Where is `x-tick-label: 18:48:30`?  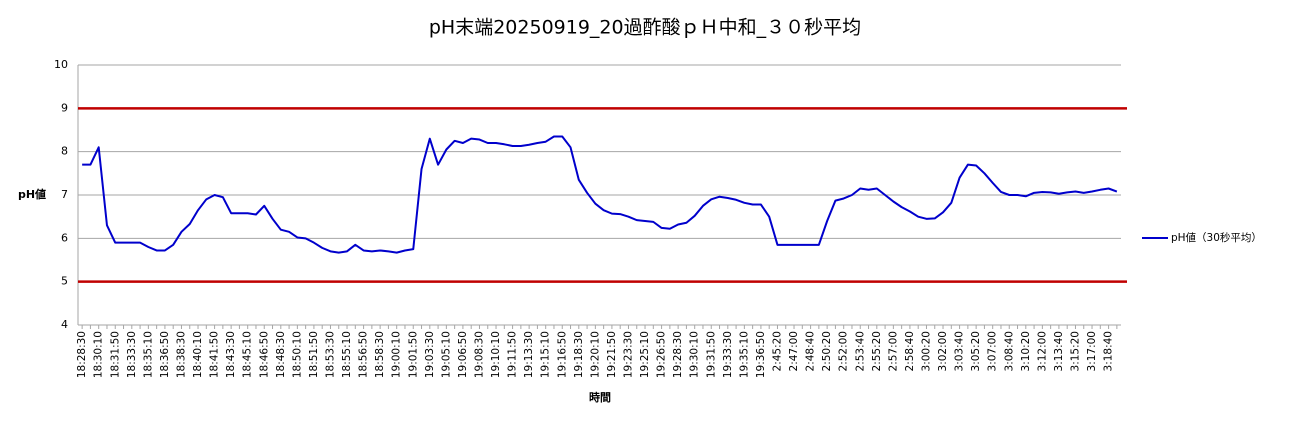 x-tick-label: 18:48:30 is located at coordinates (281, 354).